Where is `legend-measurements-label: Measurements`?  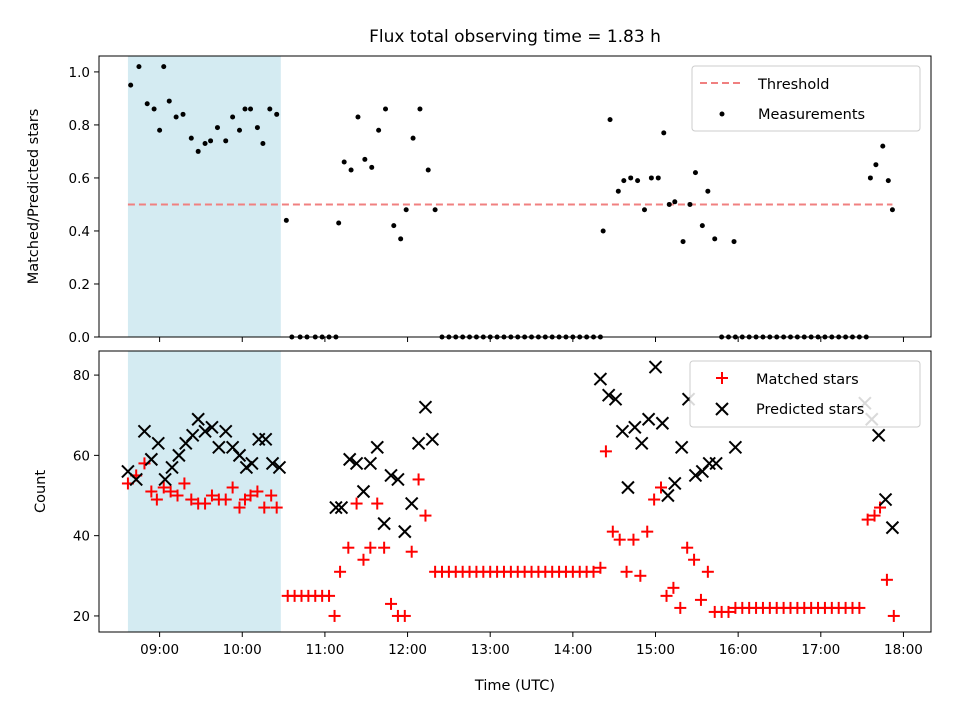
legend-measurements-label: Measurements is located at coordinates (811, 115).